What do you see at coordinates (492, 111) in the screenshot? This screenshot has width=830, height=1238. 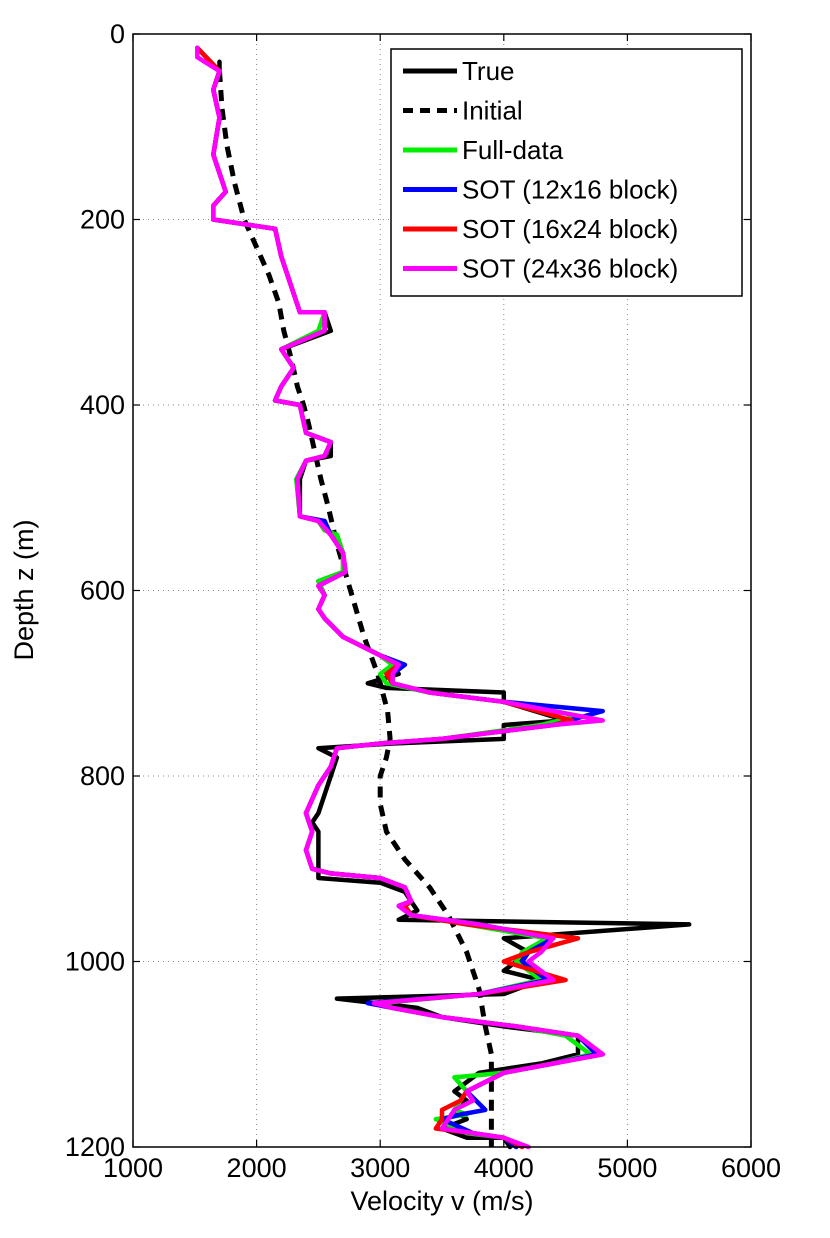 I see `legend-label-initial: Initial` at bounding box center [492, 111].